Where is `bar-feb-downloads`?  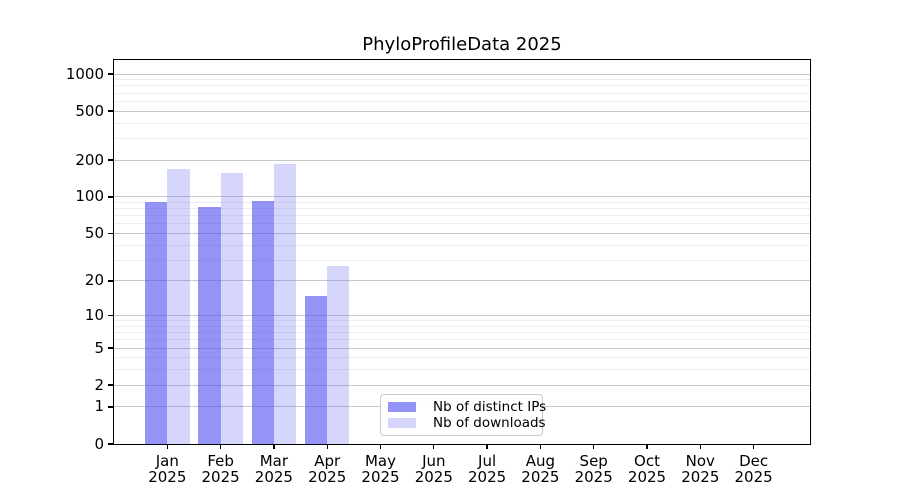 bar-feb-downloads is located at coordinates (231, 308).